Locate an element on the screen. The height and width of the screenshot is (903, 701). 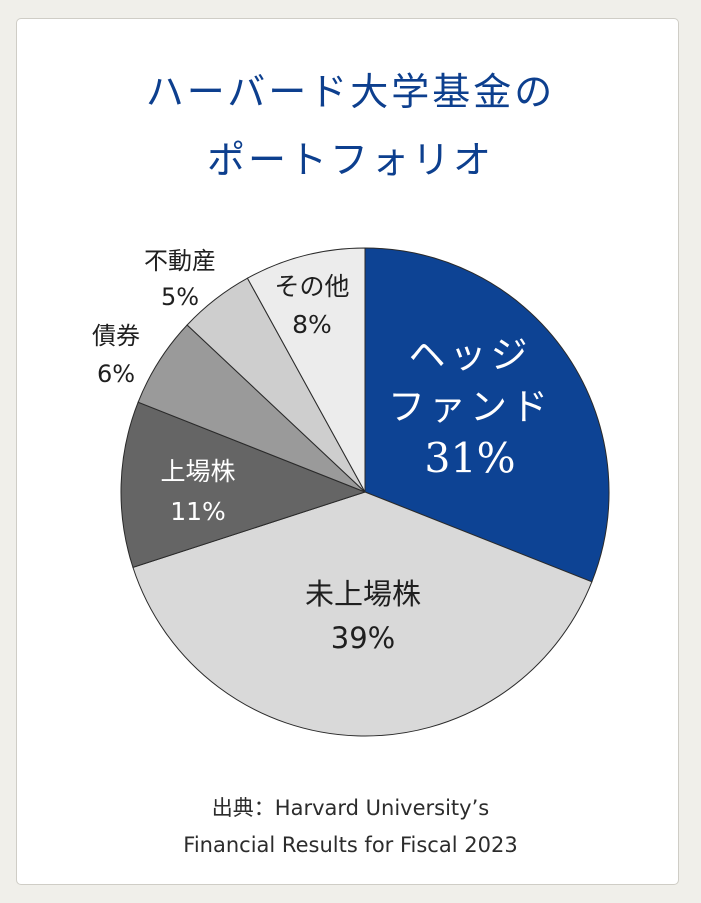
slice-value-label-0: 31% is located at coordinates (469, 459).